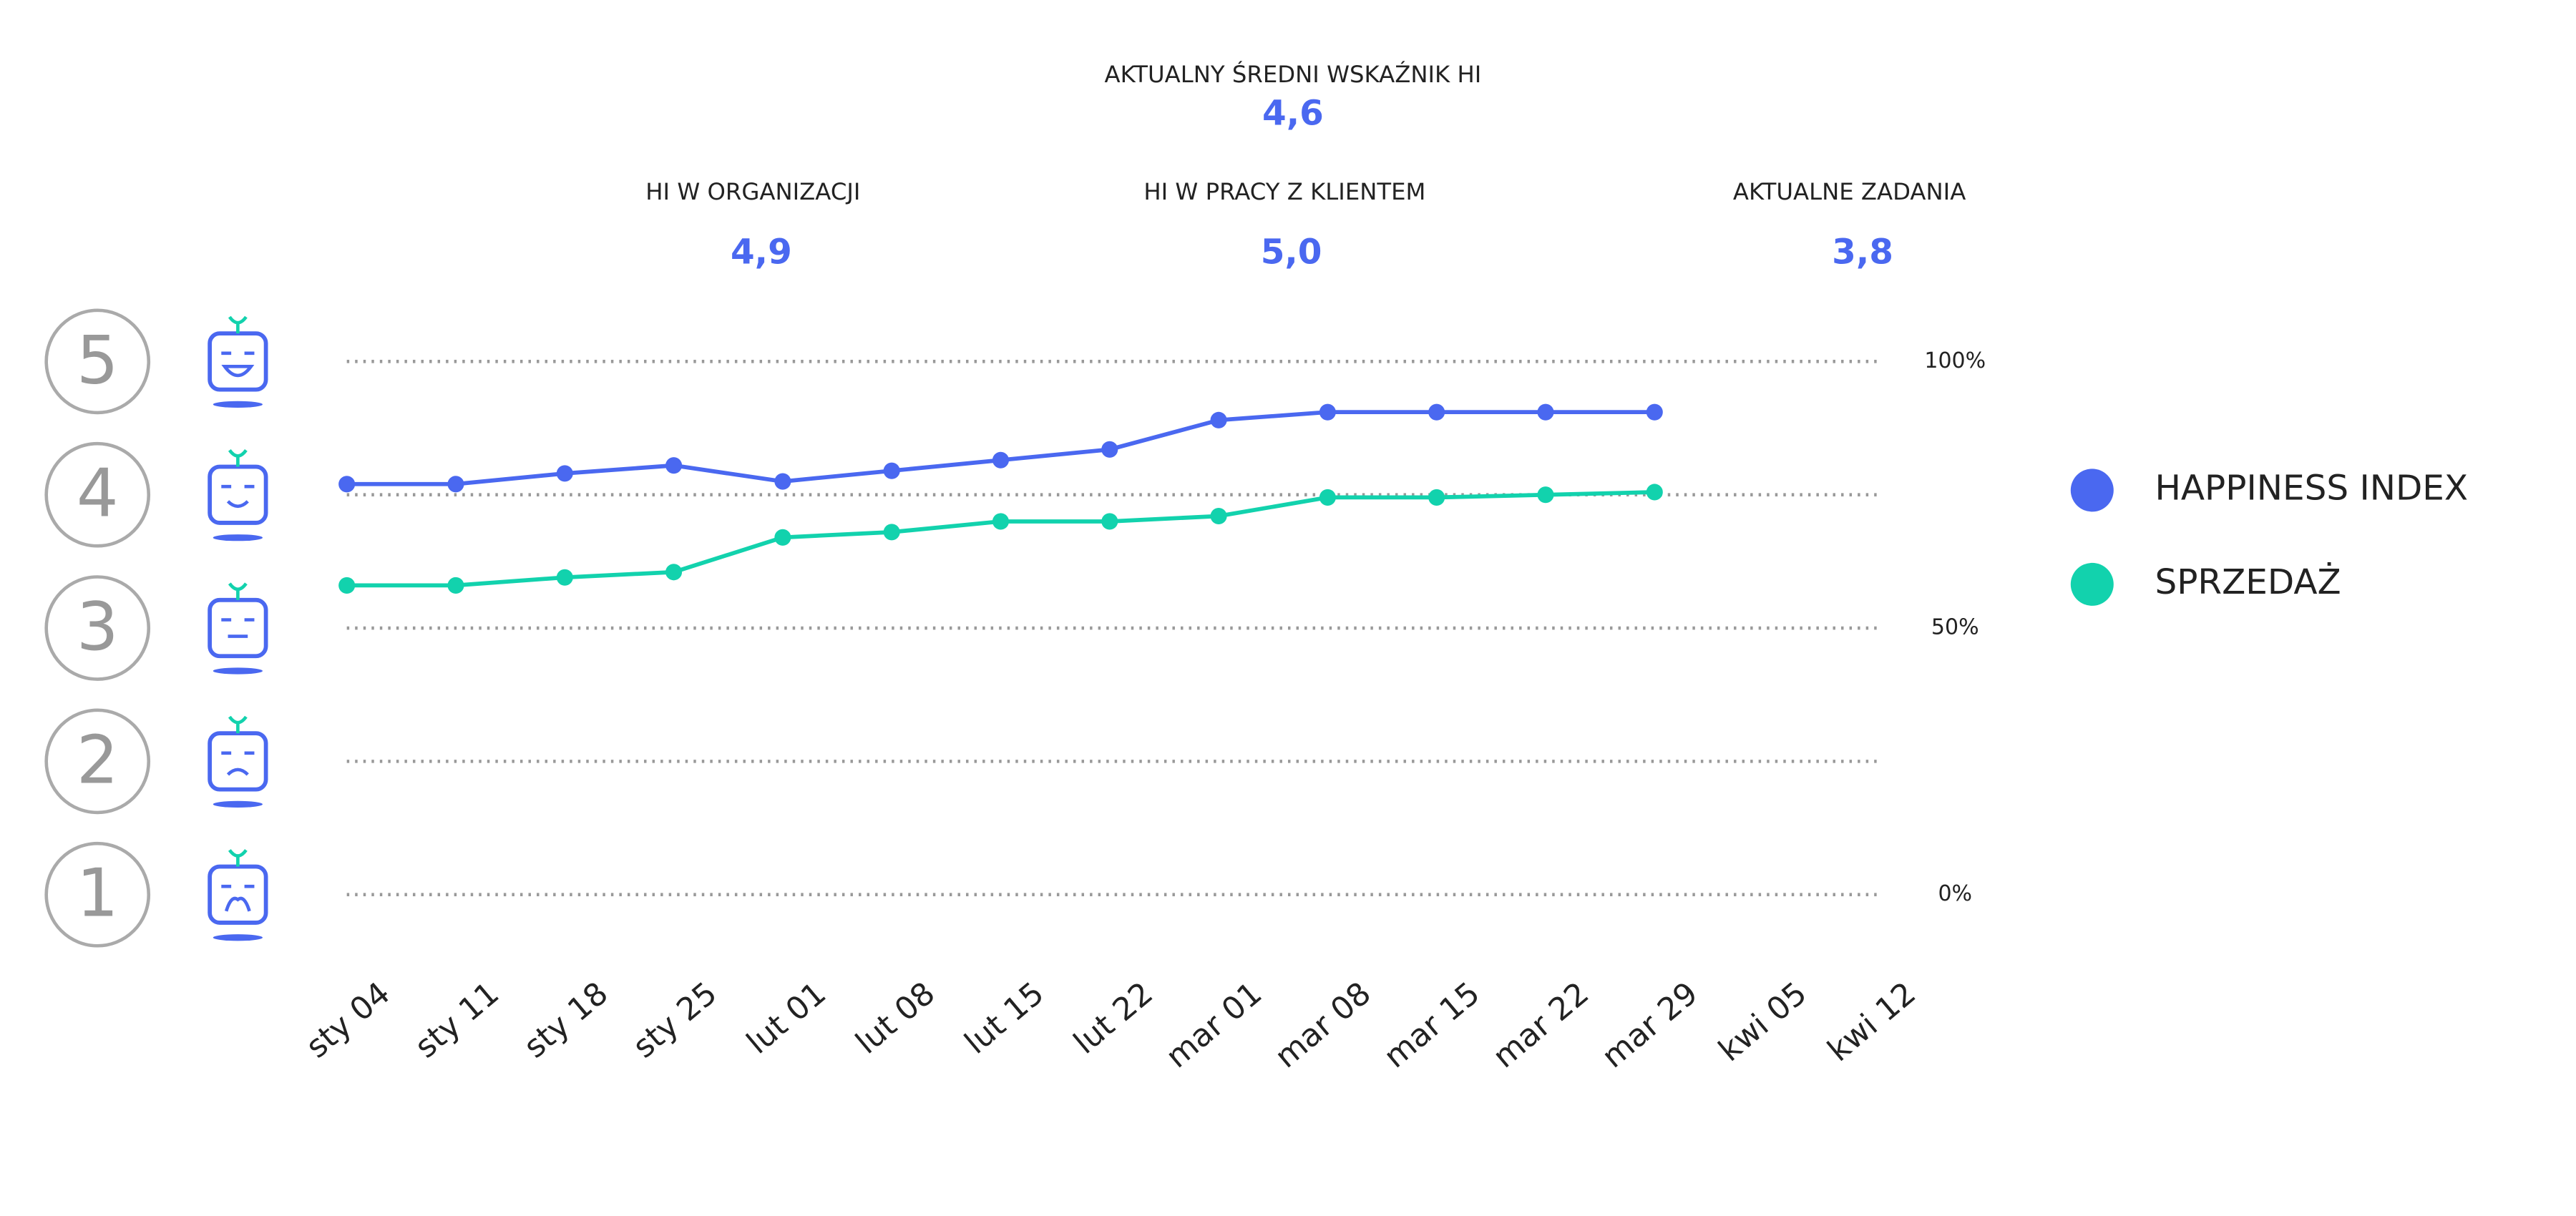 The height and width of the screenshot is (1216, 2576). I want to click on y-tick-label: 100%, so click(1955, 360).